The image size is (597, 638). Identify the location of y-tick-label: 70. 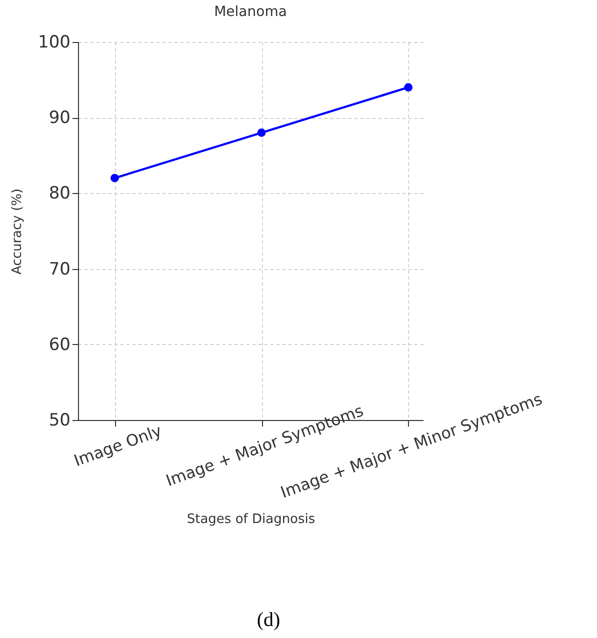
(59, 269).